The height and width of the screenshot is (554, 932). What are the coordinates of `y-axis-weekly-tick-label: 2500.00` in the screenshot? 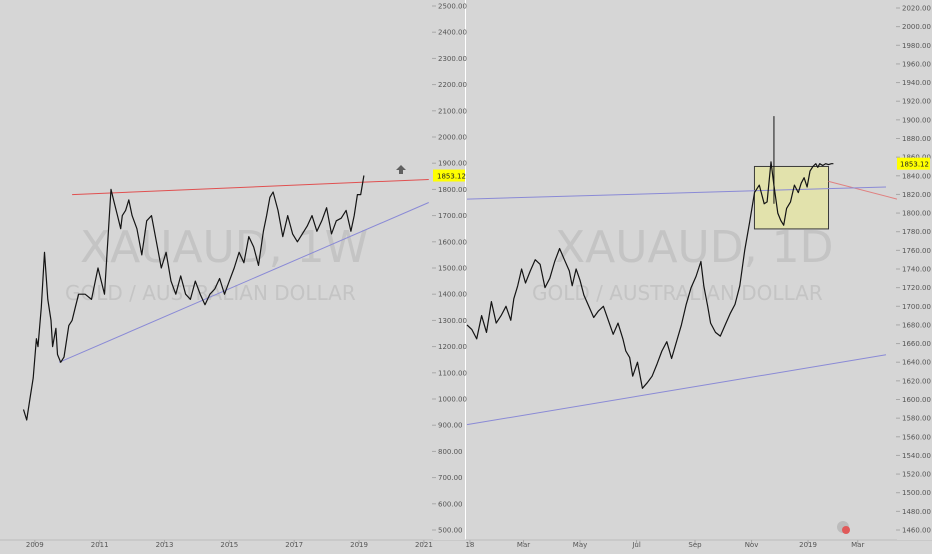 It's located at (452, 7).